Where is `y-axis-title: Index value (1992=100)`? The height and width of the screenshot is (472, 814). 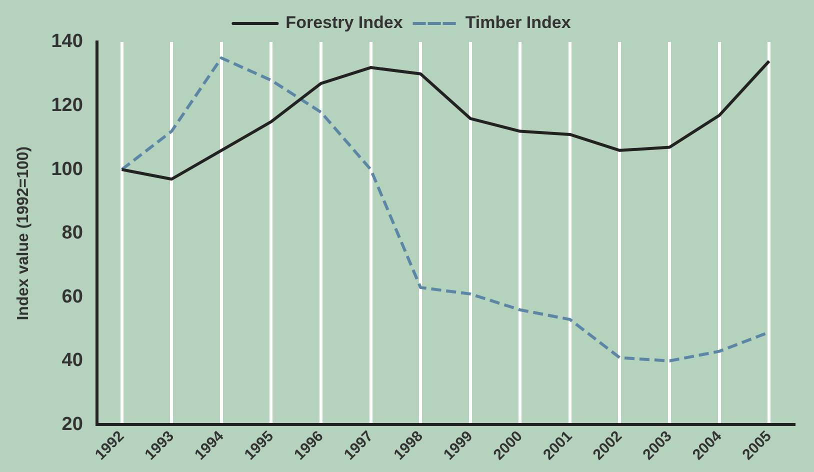
y-axis-title: Index value (1992=100) is located at coordinates (23, 233).